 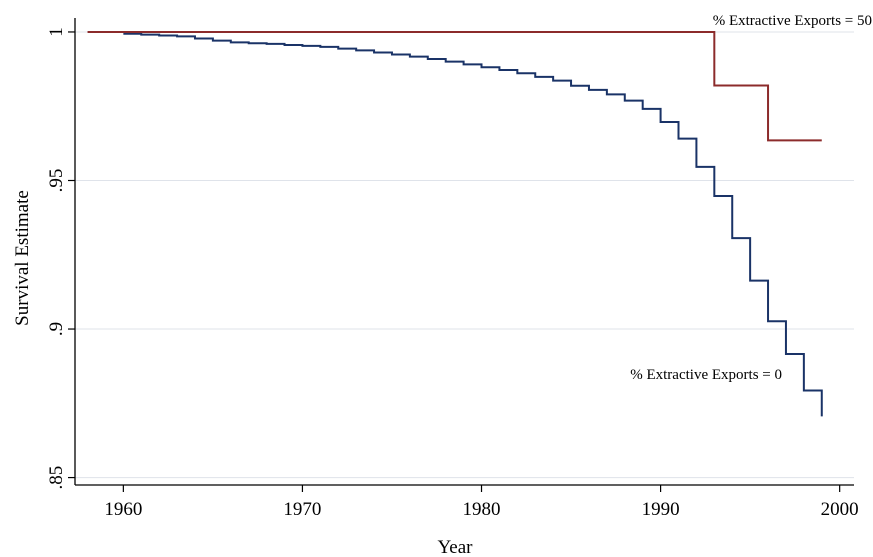 I want to click on x-axis-title: Year, so click(x=455, y=547).